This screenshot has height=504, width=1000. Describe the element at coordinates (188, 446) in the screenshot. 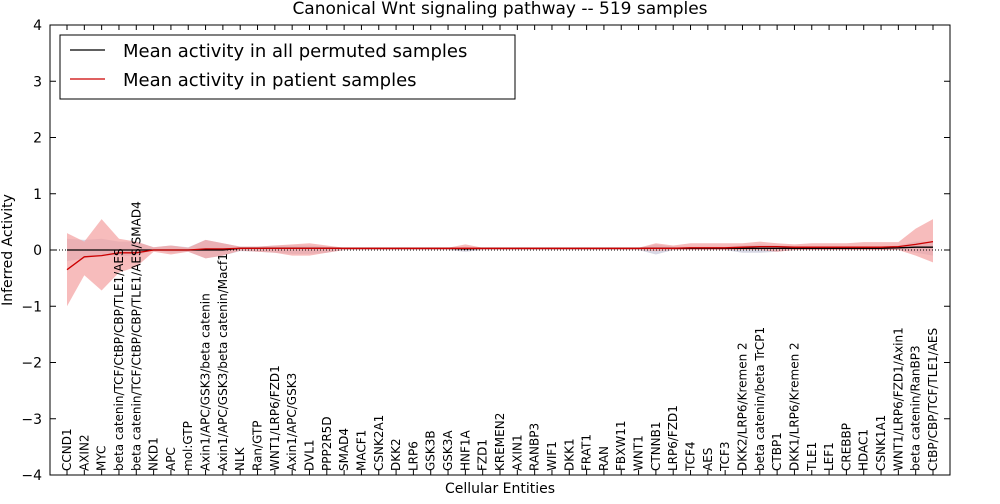

I see `x-tick-label: mol:GTP` at that location.